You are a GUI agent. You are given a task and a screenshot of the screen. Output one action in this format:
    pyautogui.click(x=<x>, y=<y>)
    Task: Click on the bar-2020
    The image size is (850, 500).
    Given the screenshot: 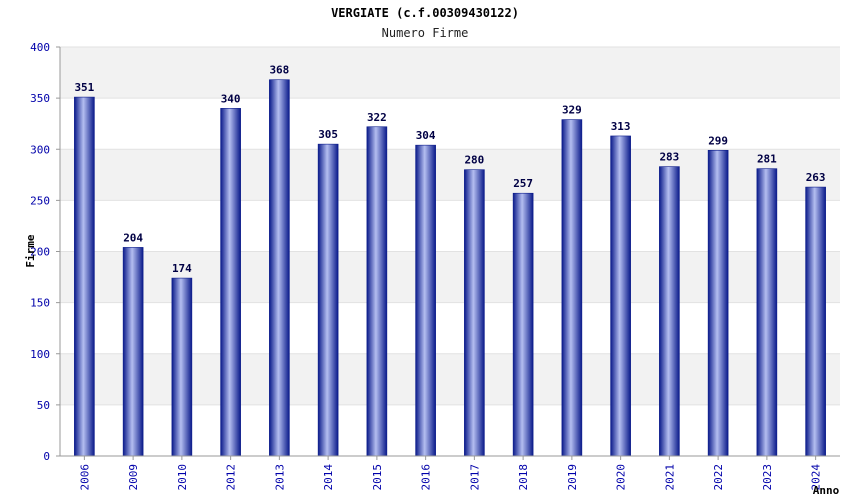 What is the action you would take?
    pyautogui.click(x=620, y=296)
    